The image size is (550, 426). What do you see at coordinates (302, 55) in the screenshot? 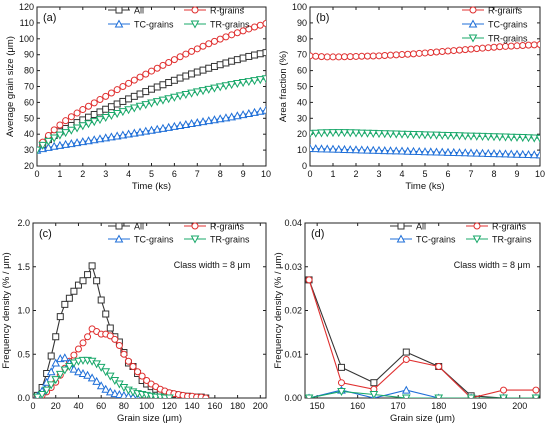
I see `y-tick-label: 70` at bounding box center [302, 55].